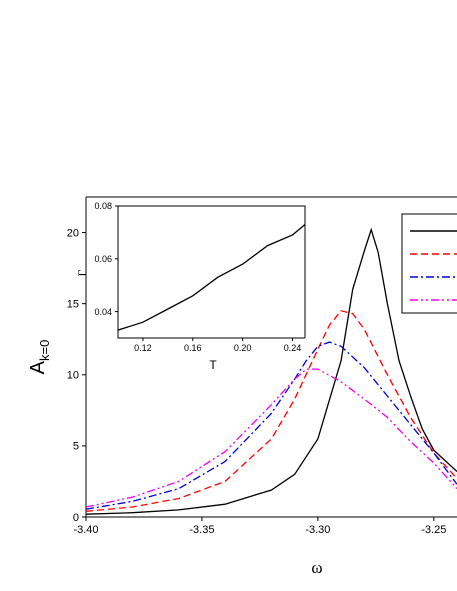 The width and height of the screenshot is (457, 591). What do you see at coordinates (103, 312) in the screenshot?
I see `inset-y-tick-label: 0.04` at bounding box center [103, 312].